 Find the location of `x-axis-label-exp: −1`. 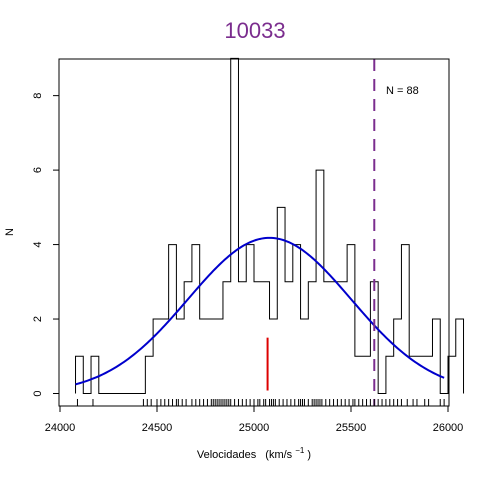

x-axis-label-exp: −1 is located at coordinates (300, 450).